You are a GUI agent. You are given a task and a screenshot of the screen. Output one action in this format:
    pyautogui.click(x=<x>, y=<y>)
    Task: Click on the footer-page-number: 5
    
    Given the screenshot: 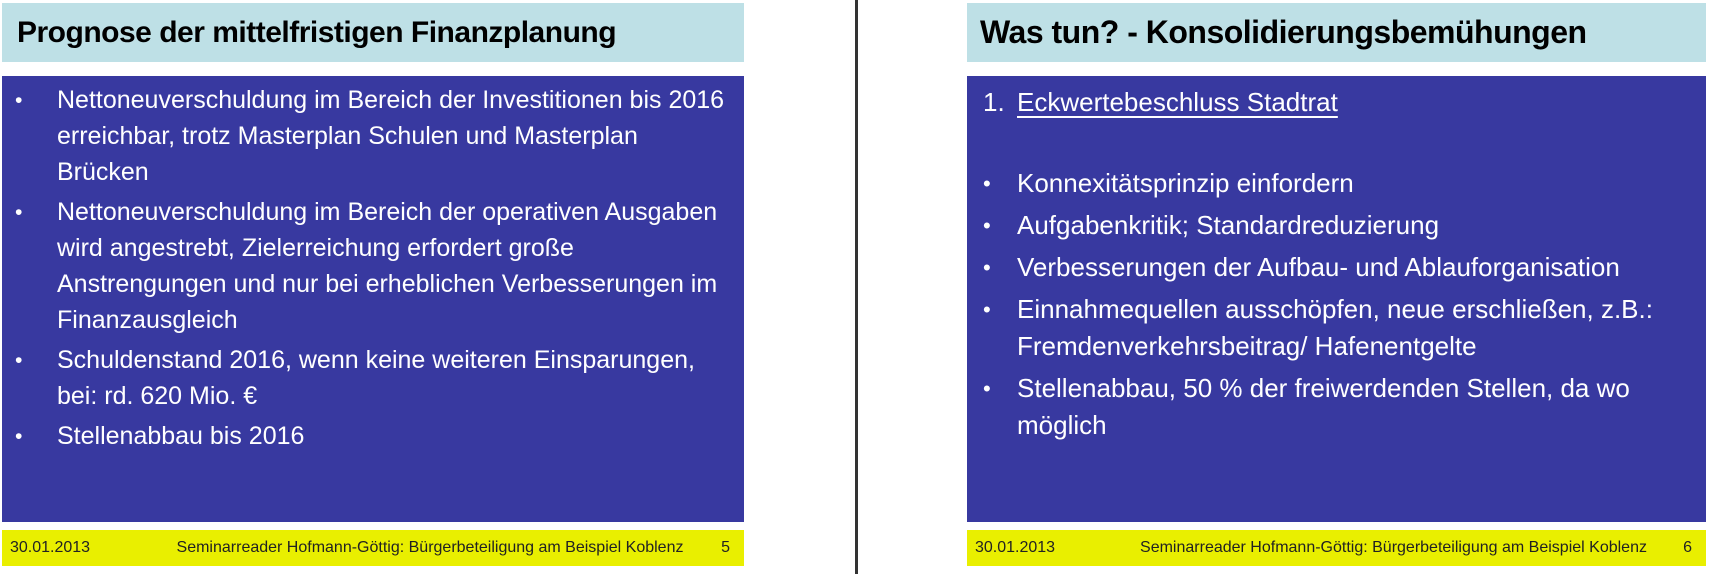 What is the action you would take?
    pyautogui.click(x=725, y=547)
    